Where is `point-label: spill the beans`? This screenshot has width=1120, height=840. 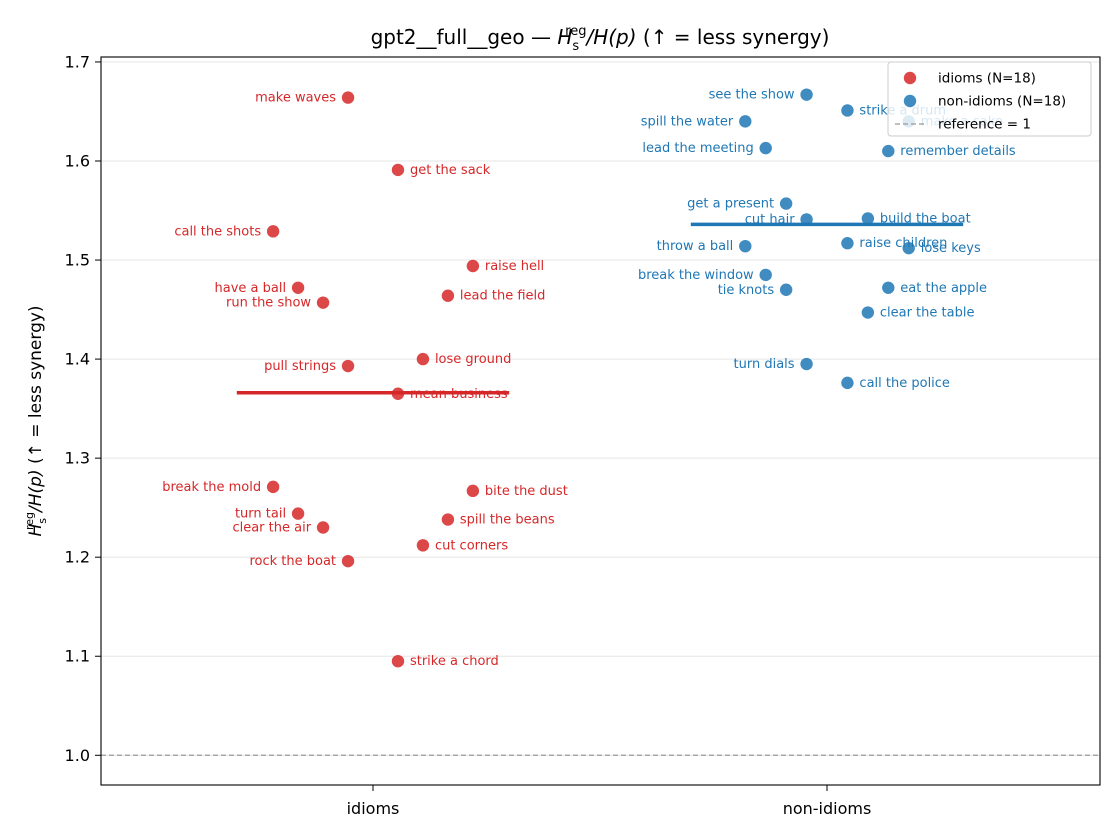 point-label: spill the beans is located at coordinates (507, 520).